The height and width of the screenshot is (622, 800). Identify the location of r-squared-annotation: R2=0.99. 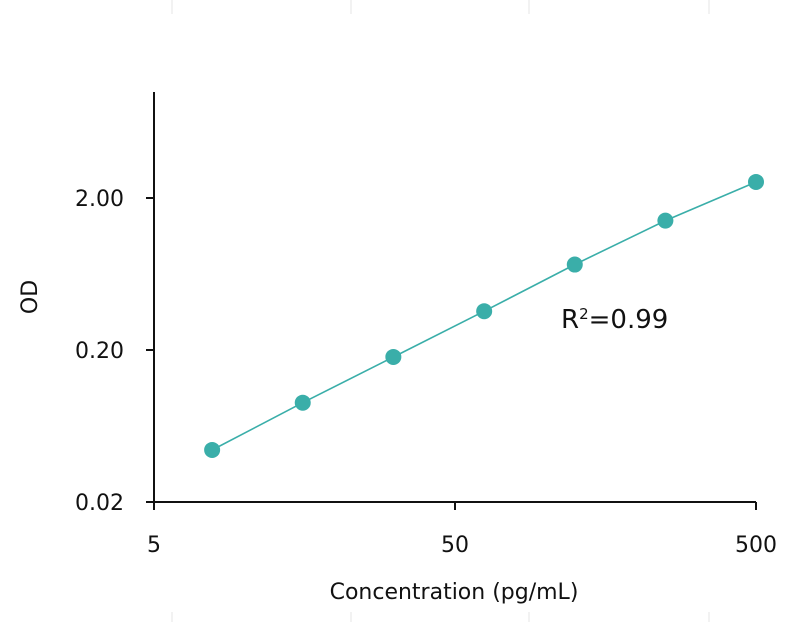
(614, 320).